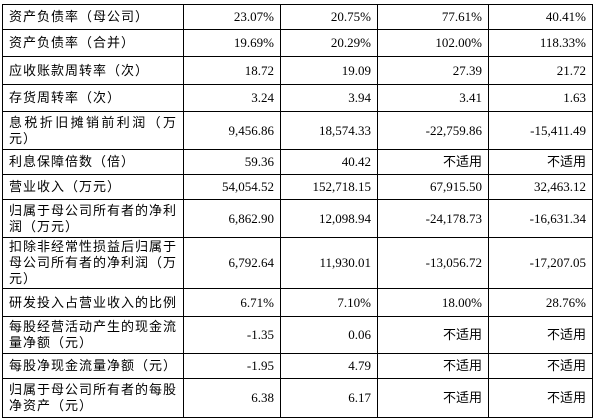  Describe the element at coordinates (433, 70) in the screenshot. I see `cell-value: 27.39` at that location.